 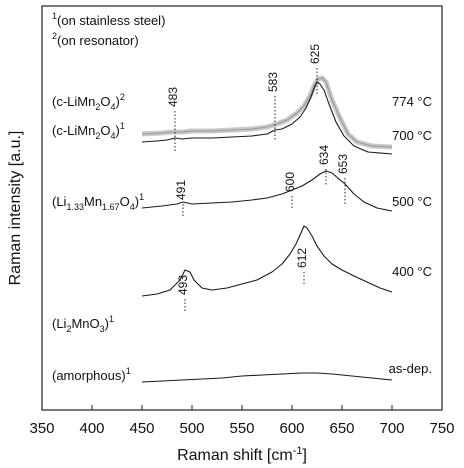 What do you see at coordinates (343, 164) in the screenshot?
I see `peak-label: 653` at bounding box center [343, 164].